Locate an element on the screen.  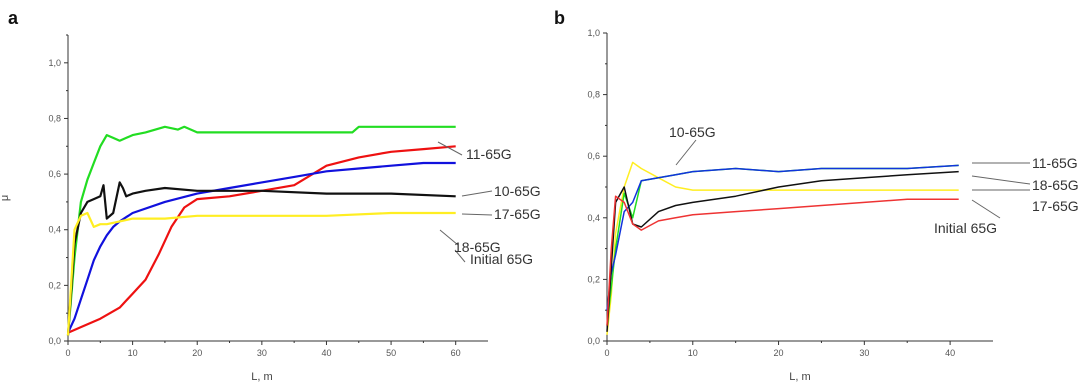
pb-series-18-65g is located at coordinates (782, 237).